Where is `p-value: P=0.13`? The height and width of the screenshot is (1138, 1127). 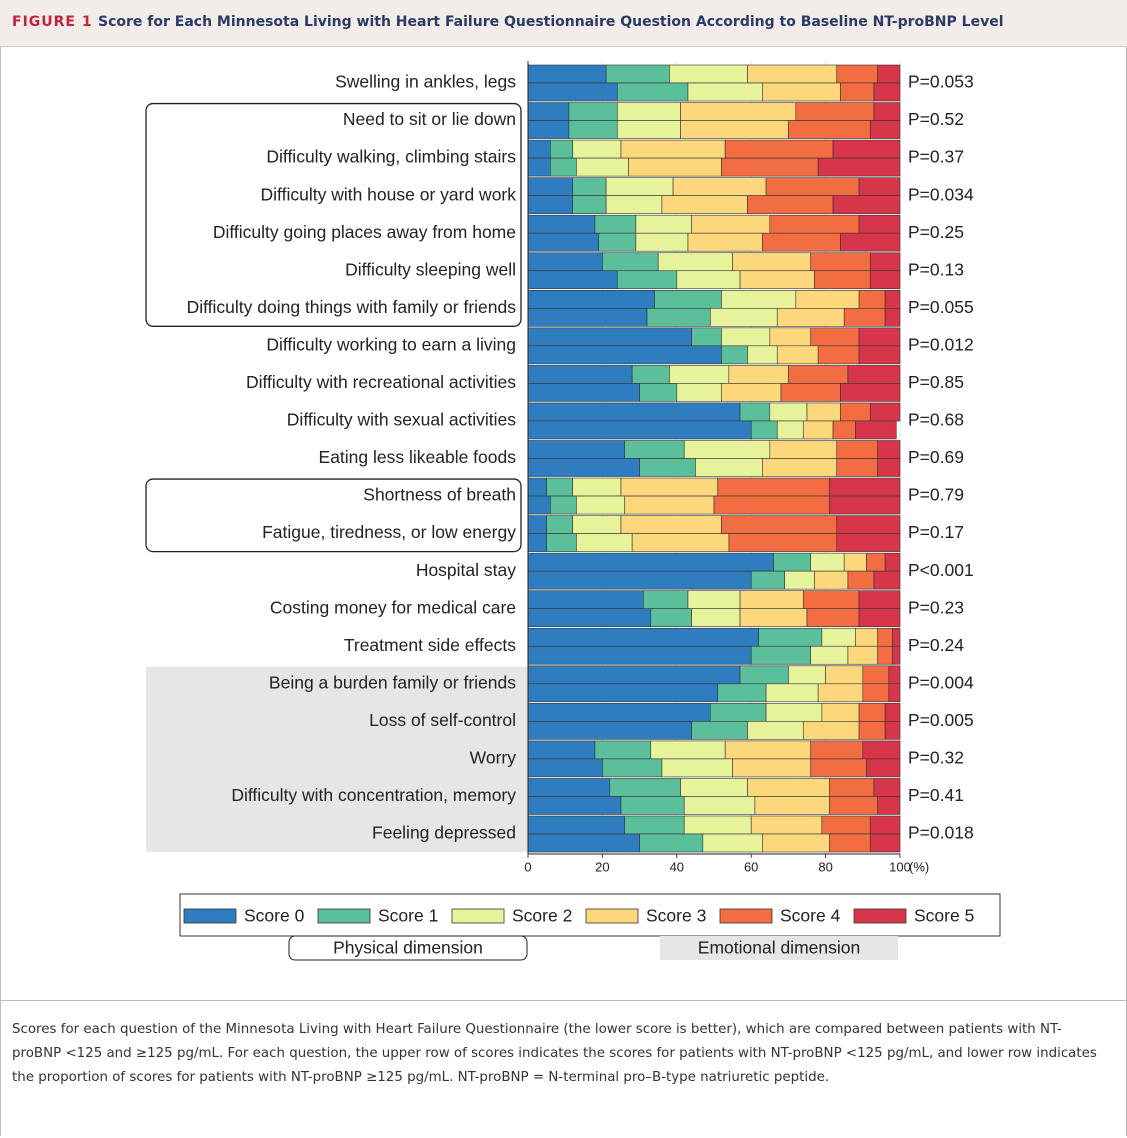
p-value: P=0.13 is located at coordinates (936, 269).